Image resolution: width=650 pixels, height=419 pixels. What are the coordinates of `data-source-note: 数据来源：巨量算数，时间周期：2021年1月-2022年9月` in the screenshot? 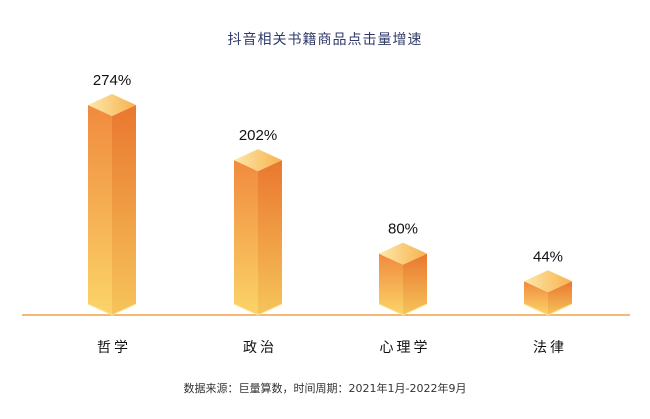 It's located at (325, 388).